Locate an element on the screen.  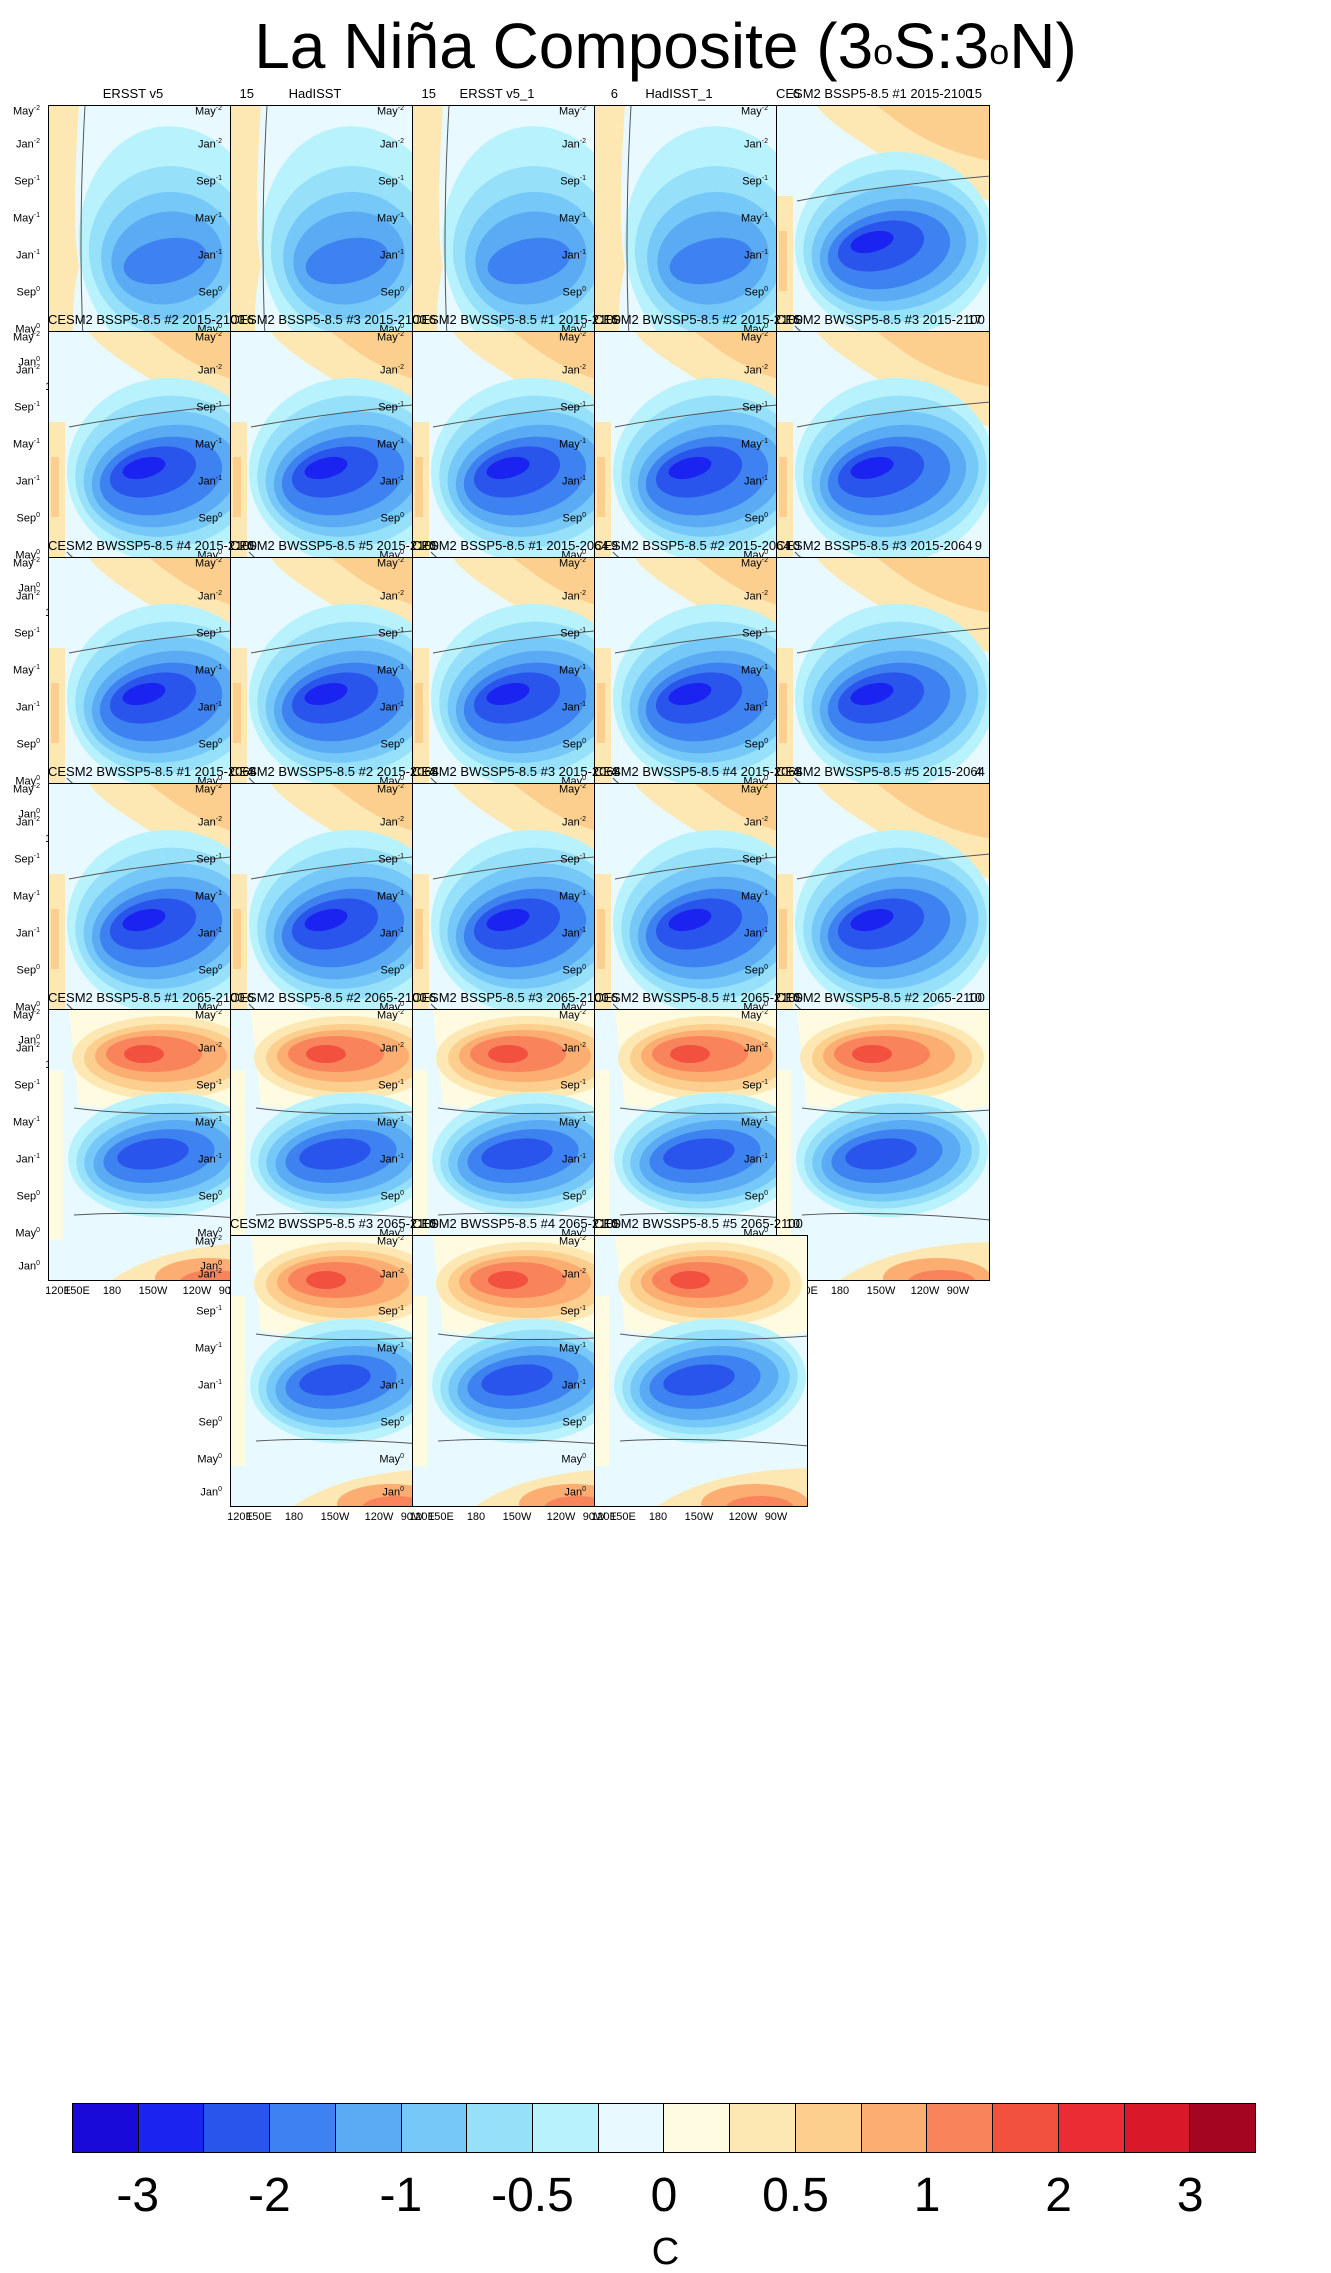
panel-title-name: CESM2 BSSP5-8.5 #1 2015-2064 is located at coordinates (510, 545).